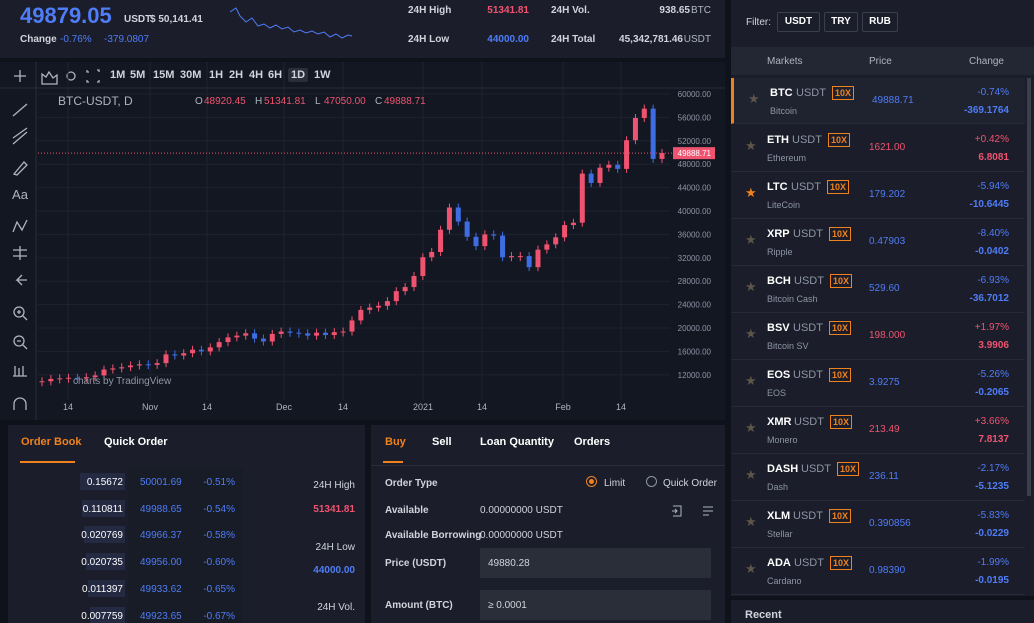 This screenshot has height=623, width=1034. What do you see at coordinates (20, 110) in the screenshot?
I see `line-tool` at bounding box center [20, 110].